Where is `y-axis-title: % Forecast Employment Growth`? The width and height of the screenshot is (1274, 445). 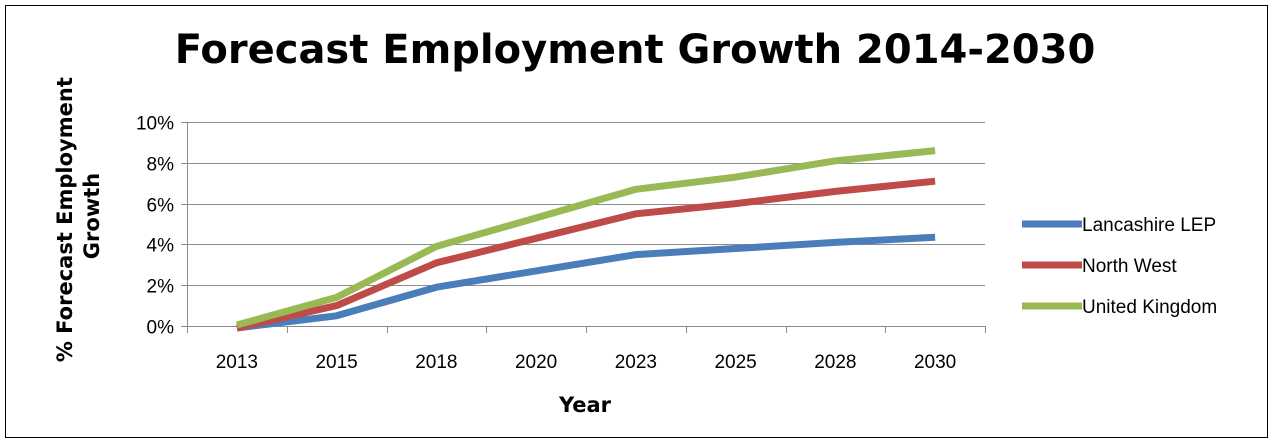 y-axis-title: % Forecast Employment Growth is located at coordinates (78, 216).